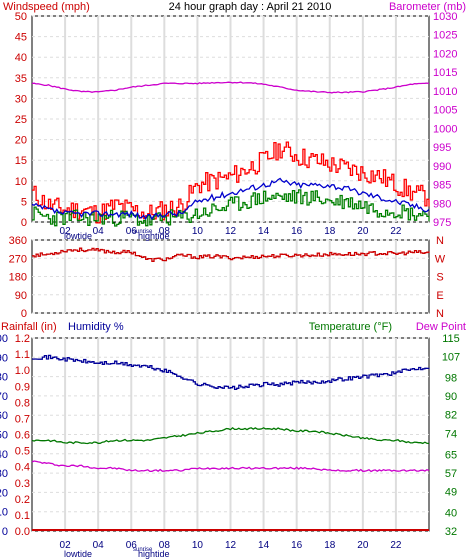  What do you see at coordinates (22, 387) in the screenshot?
I see `rainfall-tick-label: 0.9` at bounding box center [22, 387].